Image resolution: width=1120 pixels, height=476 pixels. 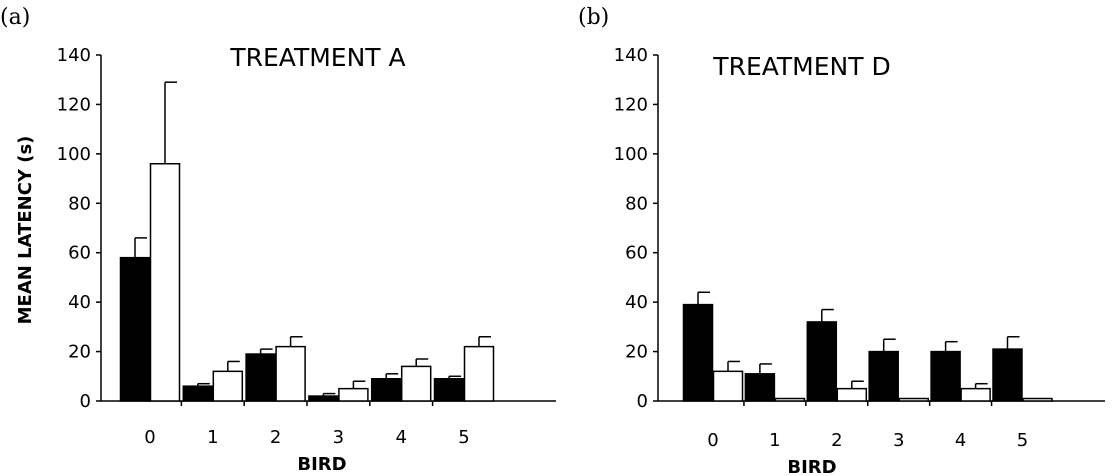 What do you see at coordinates (801, 66) in the screenshot?
I see `chart-title: TREATMENT D` at bounding box center [801, 66].